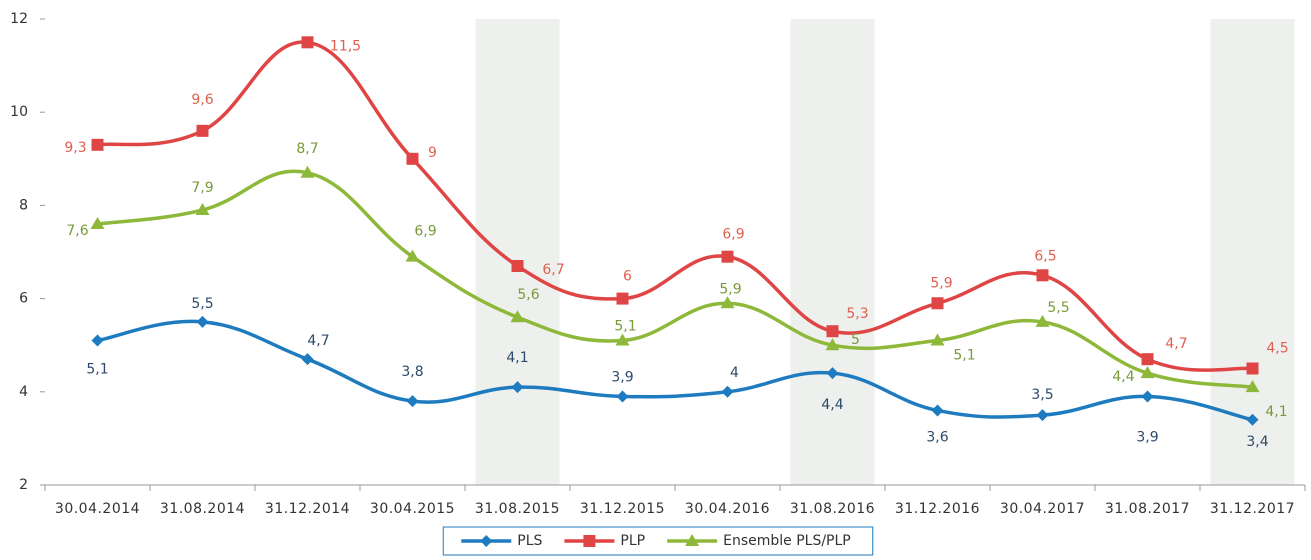  Describe the element at coordinates (517, 509) in the screenshot. I see `x-tick-label: 31.08.2015` at that location.